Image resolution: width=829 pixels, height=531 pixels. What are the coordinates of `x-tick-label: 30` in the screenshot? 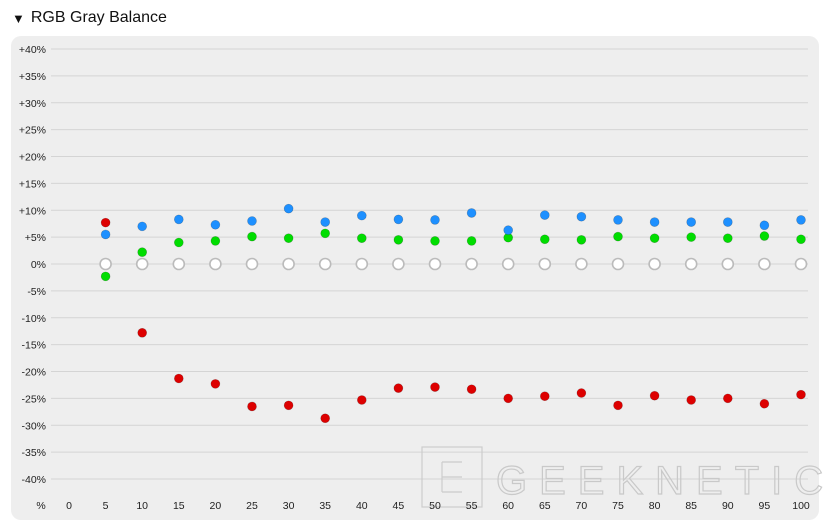 It's located at (289, 506).